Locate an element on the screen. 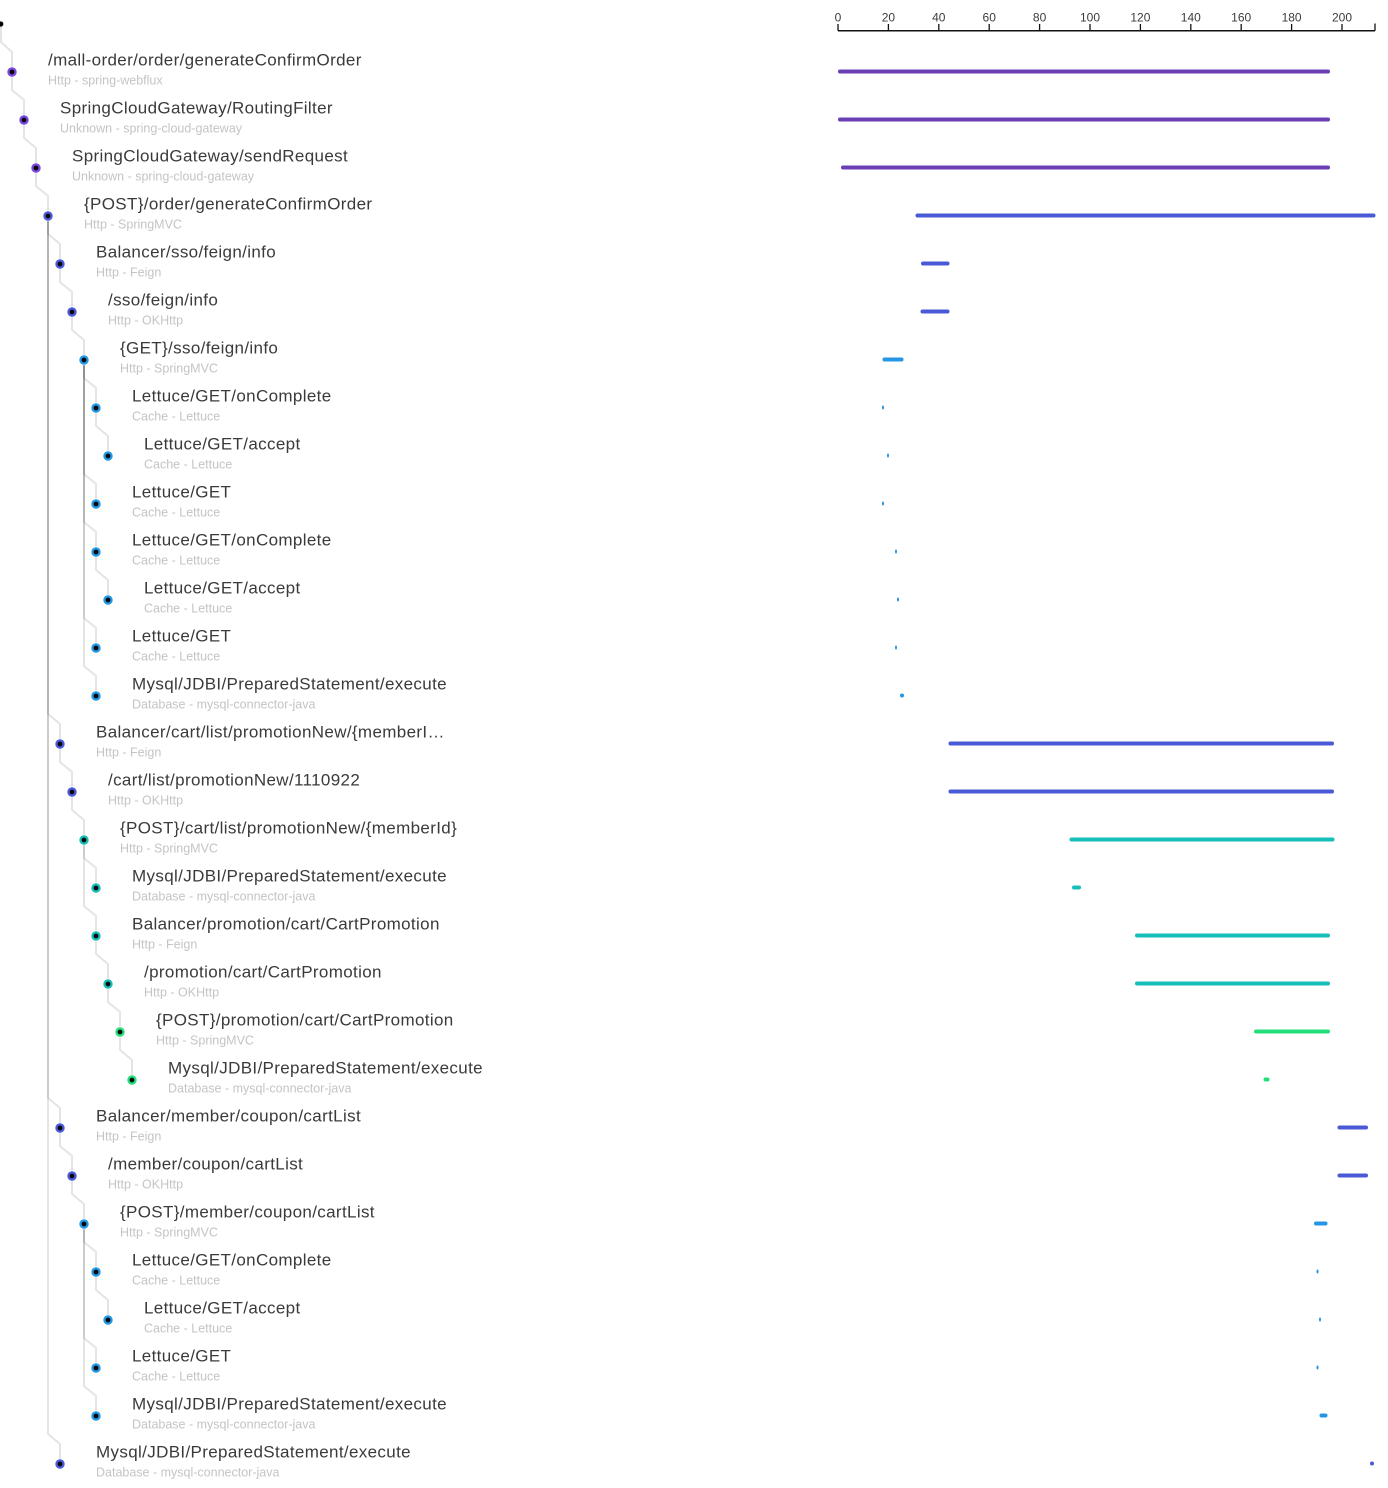 The width and height of the screenshot is (1388, 1488). svg-text:{POST}/order/generateConfirmOr: {POST}/order/generateConfirmOrder is located at coordinates (228, 204).